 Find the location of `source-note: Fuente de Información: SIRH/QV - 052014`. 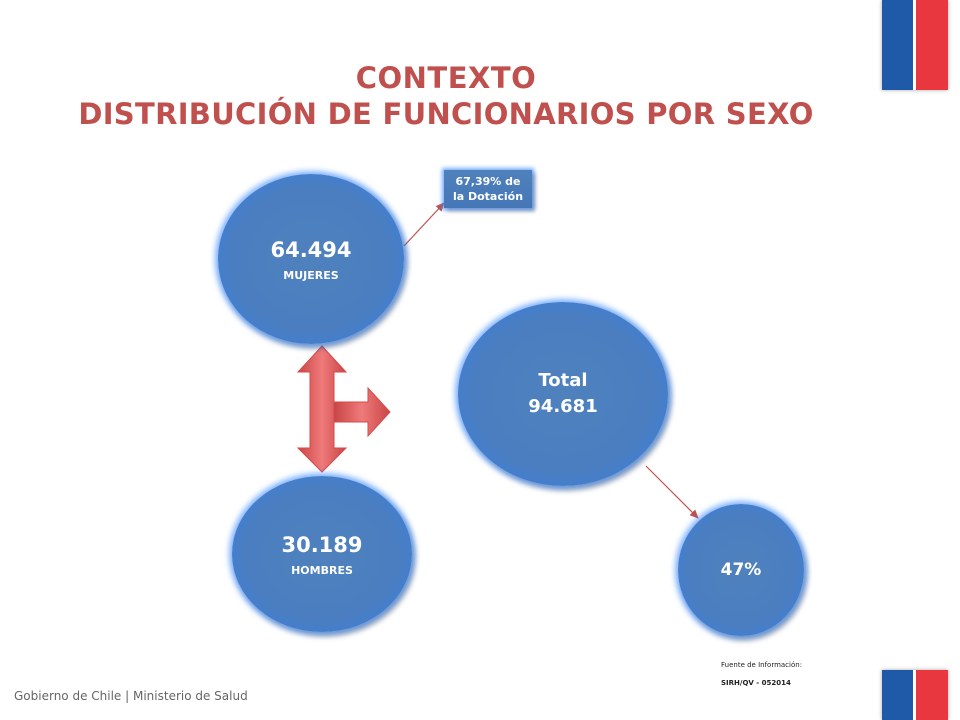

source-note: Fuente de Información: SIRH/QV - 052014 is located at coordinates (761, 674).